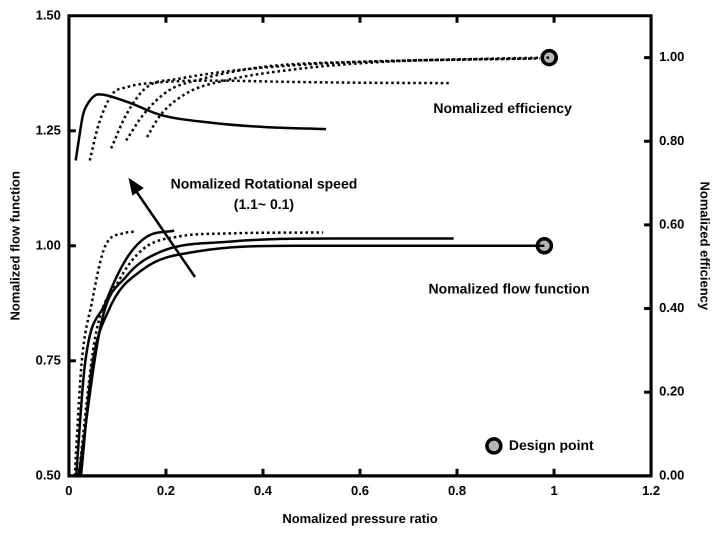 This screenshot has height=533, width=722. I want to click on annotation: Nomalized efficiency, so click(502, 108).